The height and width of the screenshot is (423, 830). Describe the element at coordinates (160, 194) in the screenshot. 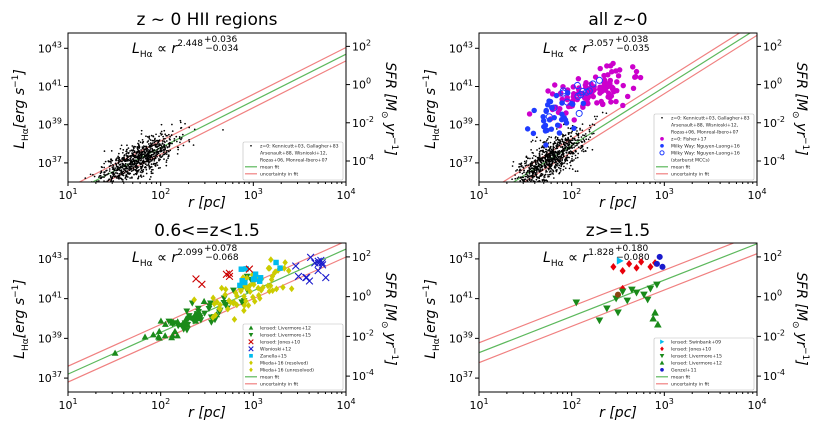

I see `tick-label: 10²` at that location.